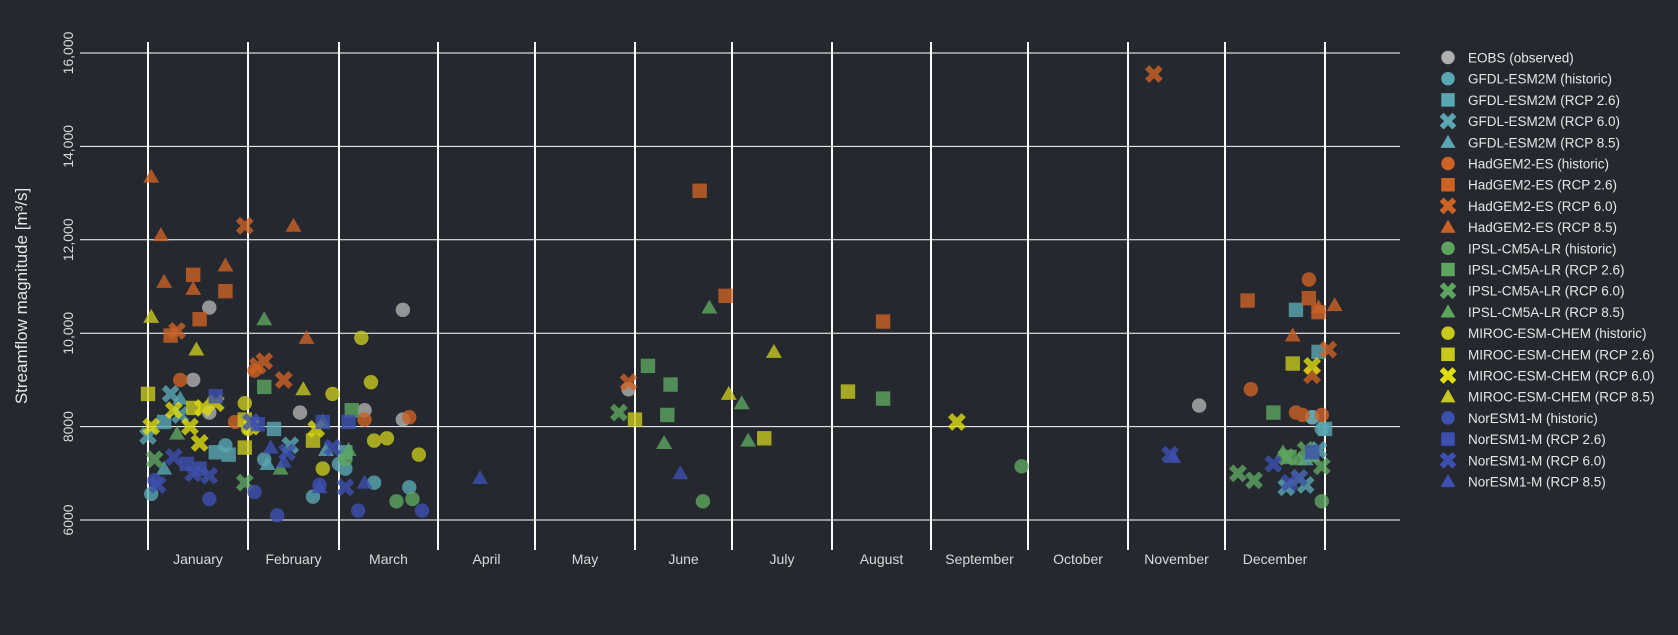 The image size is (1678, 635). I want to click on legend-item: GFDL-ESM2M (RCP 8.5), so click(1530, 142).